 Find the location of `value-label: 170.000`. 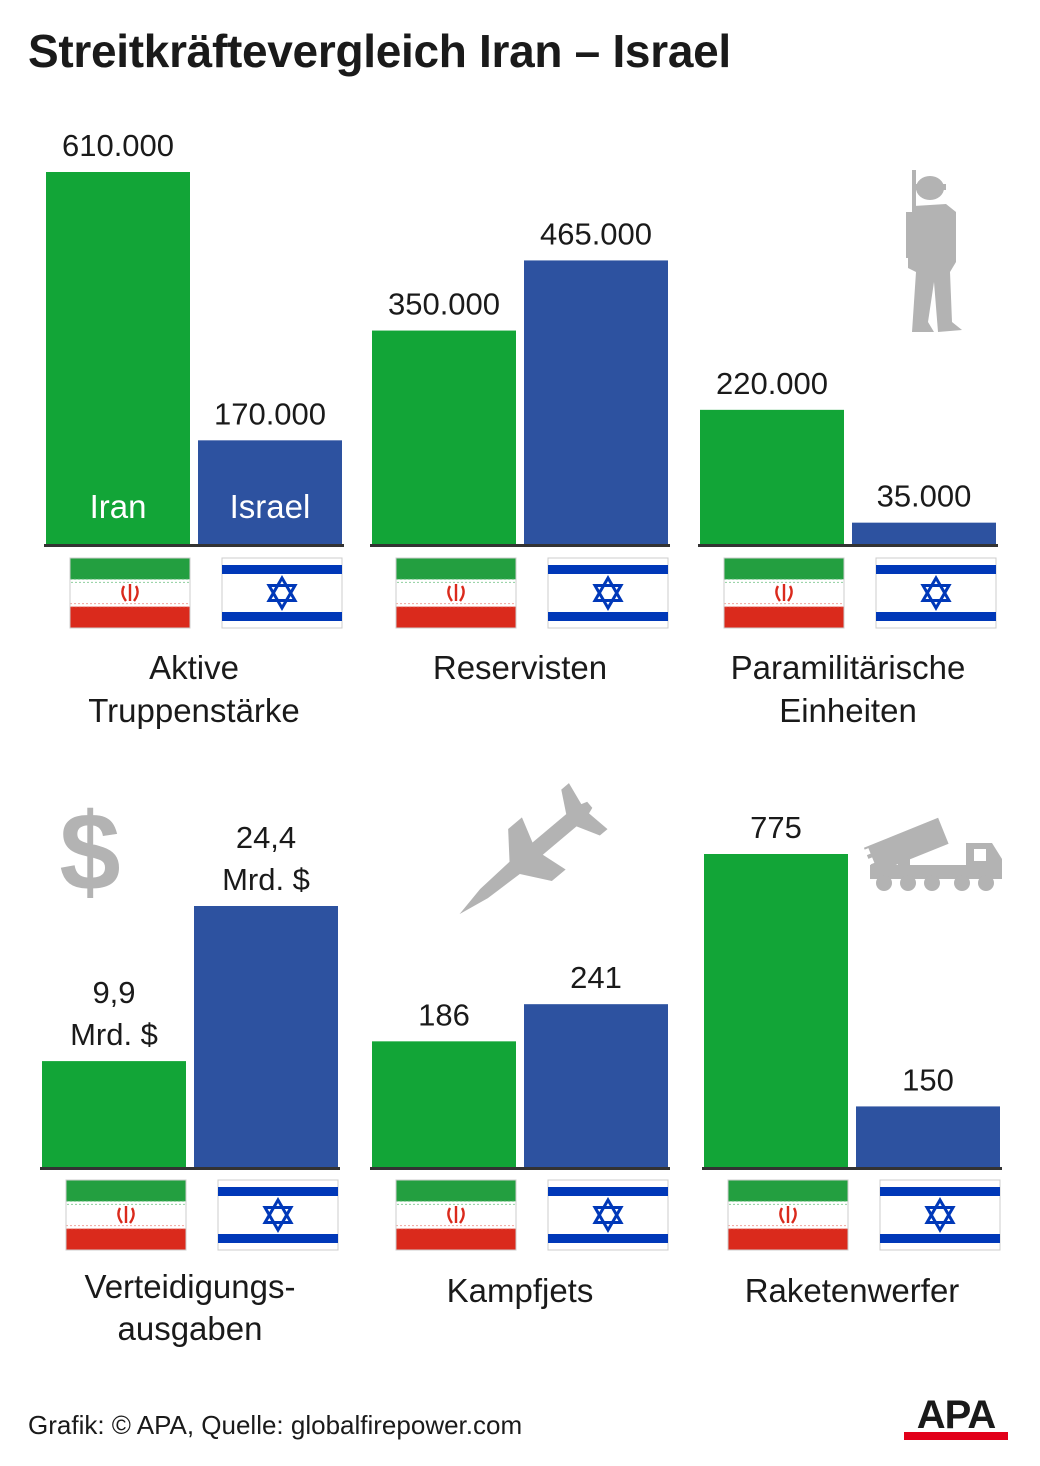

value-label: 170.000 is located at coordinates (270, 413).